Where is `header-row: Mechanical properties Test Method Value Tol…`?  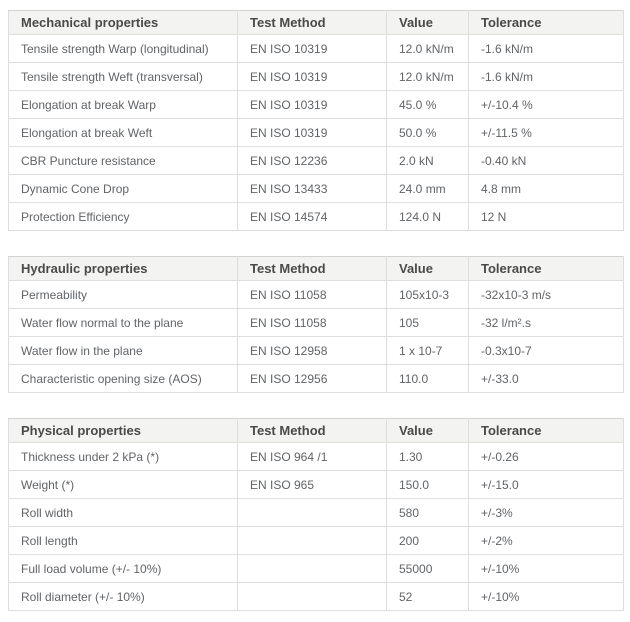
header-row: Mechanical properties Test Method Value Tol… is located at coordinates (316, 22).